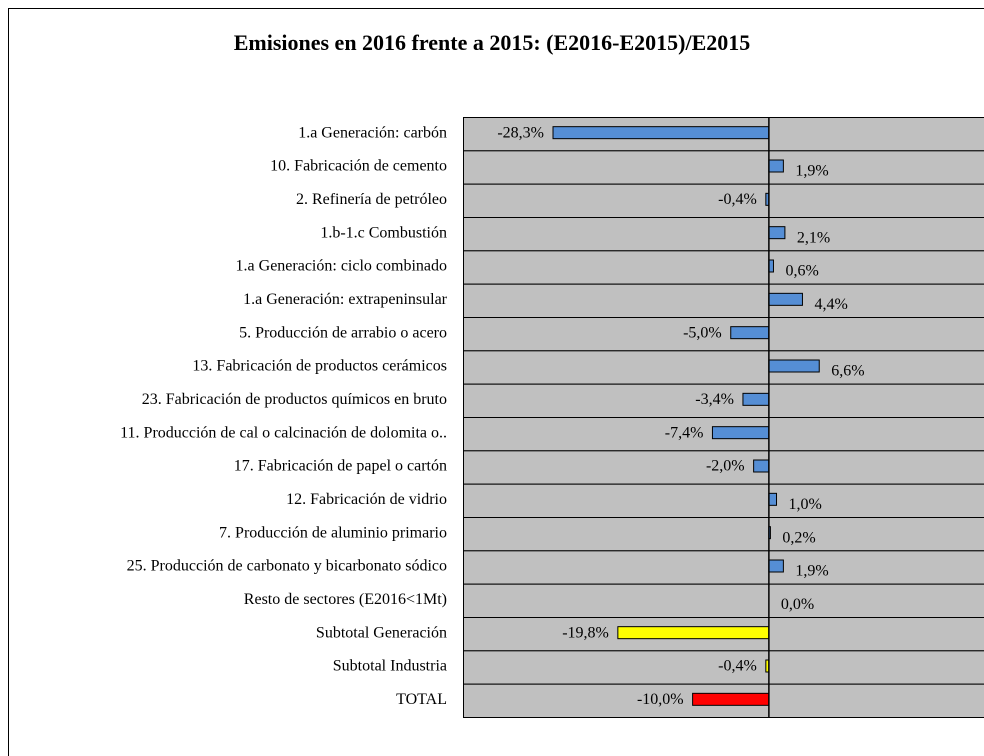 This screenshot has width=984, height=756. Describe the element at coordinates (421, 699) in the screenshot. I see `category-label: TOTAL` at that location.